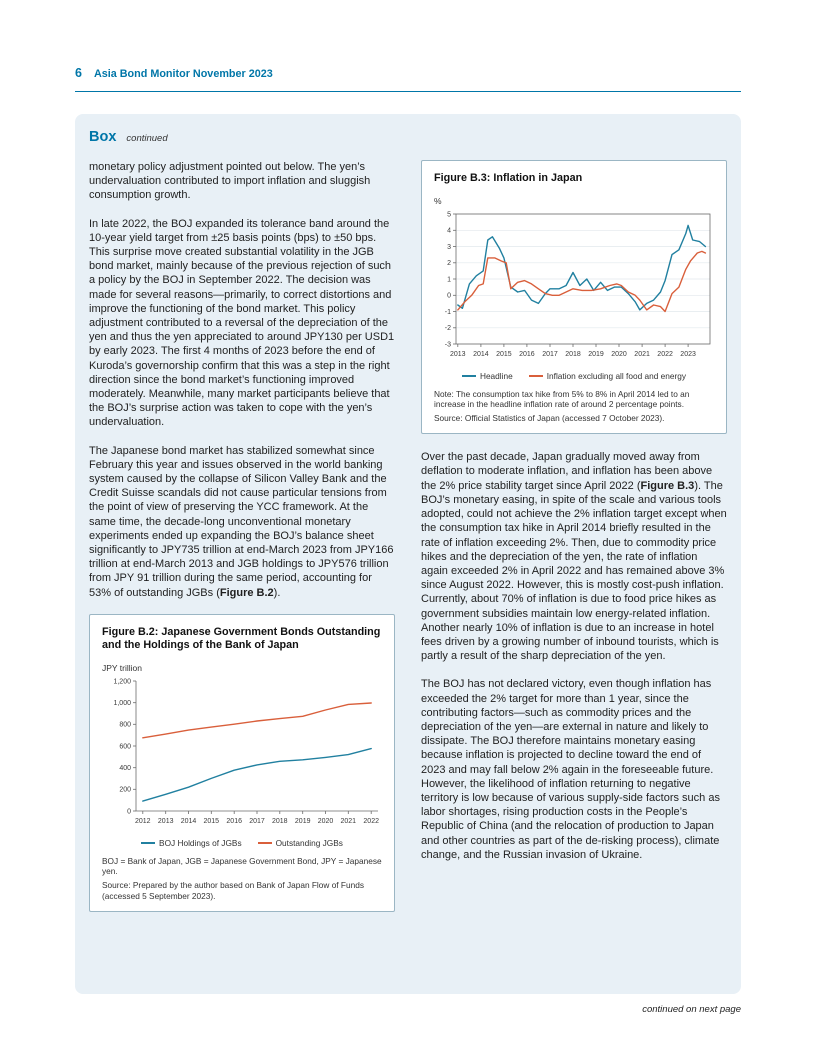 The width and height of the screenshot is (816, 1056). I want to click on box-heading: Box continued, so click(408, 137).